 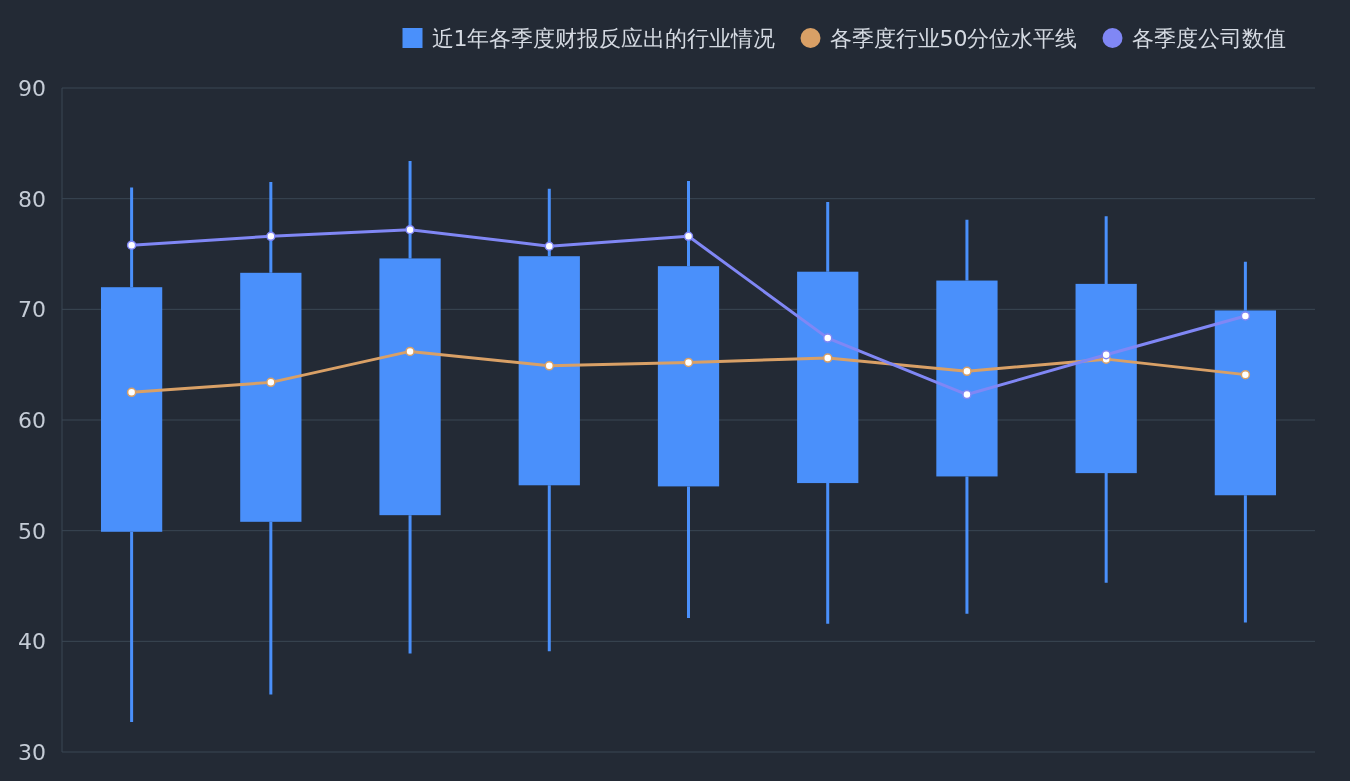 What do you see at coordinates (32, 310) in the screenshot?
I see `y-tick-label: 70` at bounding box center [32, 310].